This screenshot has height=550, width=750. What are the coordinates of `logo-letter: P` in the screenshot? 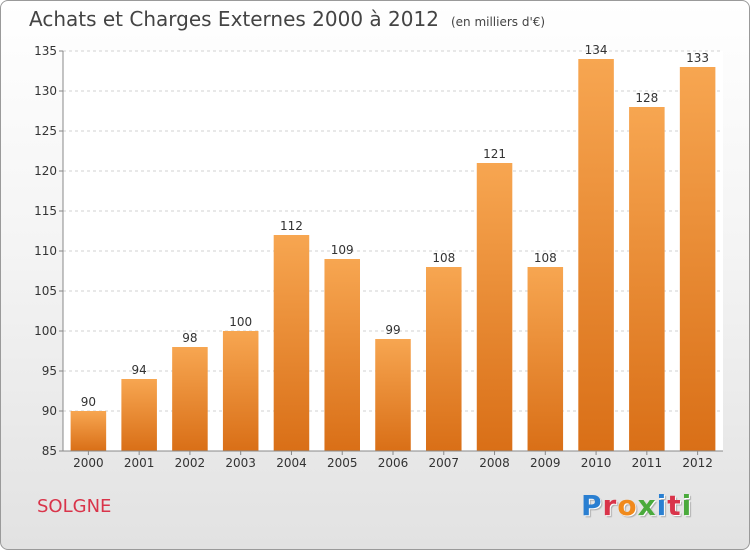 It's located at (592, 505).